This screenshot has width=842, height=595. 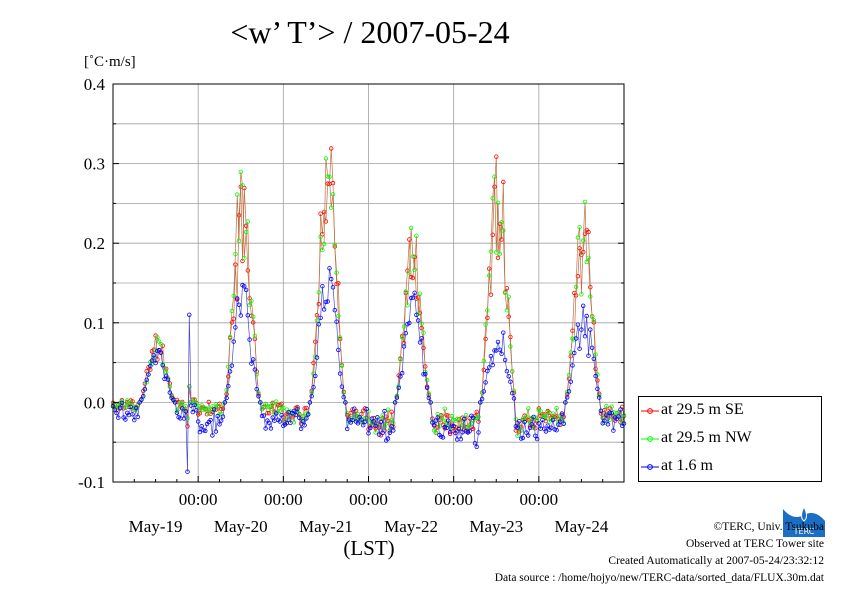 What do you see at coordinates (368, 499) in the screenshot?
I see `x-tick-label: 00:00` at bounding box center [368, 499].